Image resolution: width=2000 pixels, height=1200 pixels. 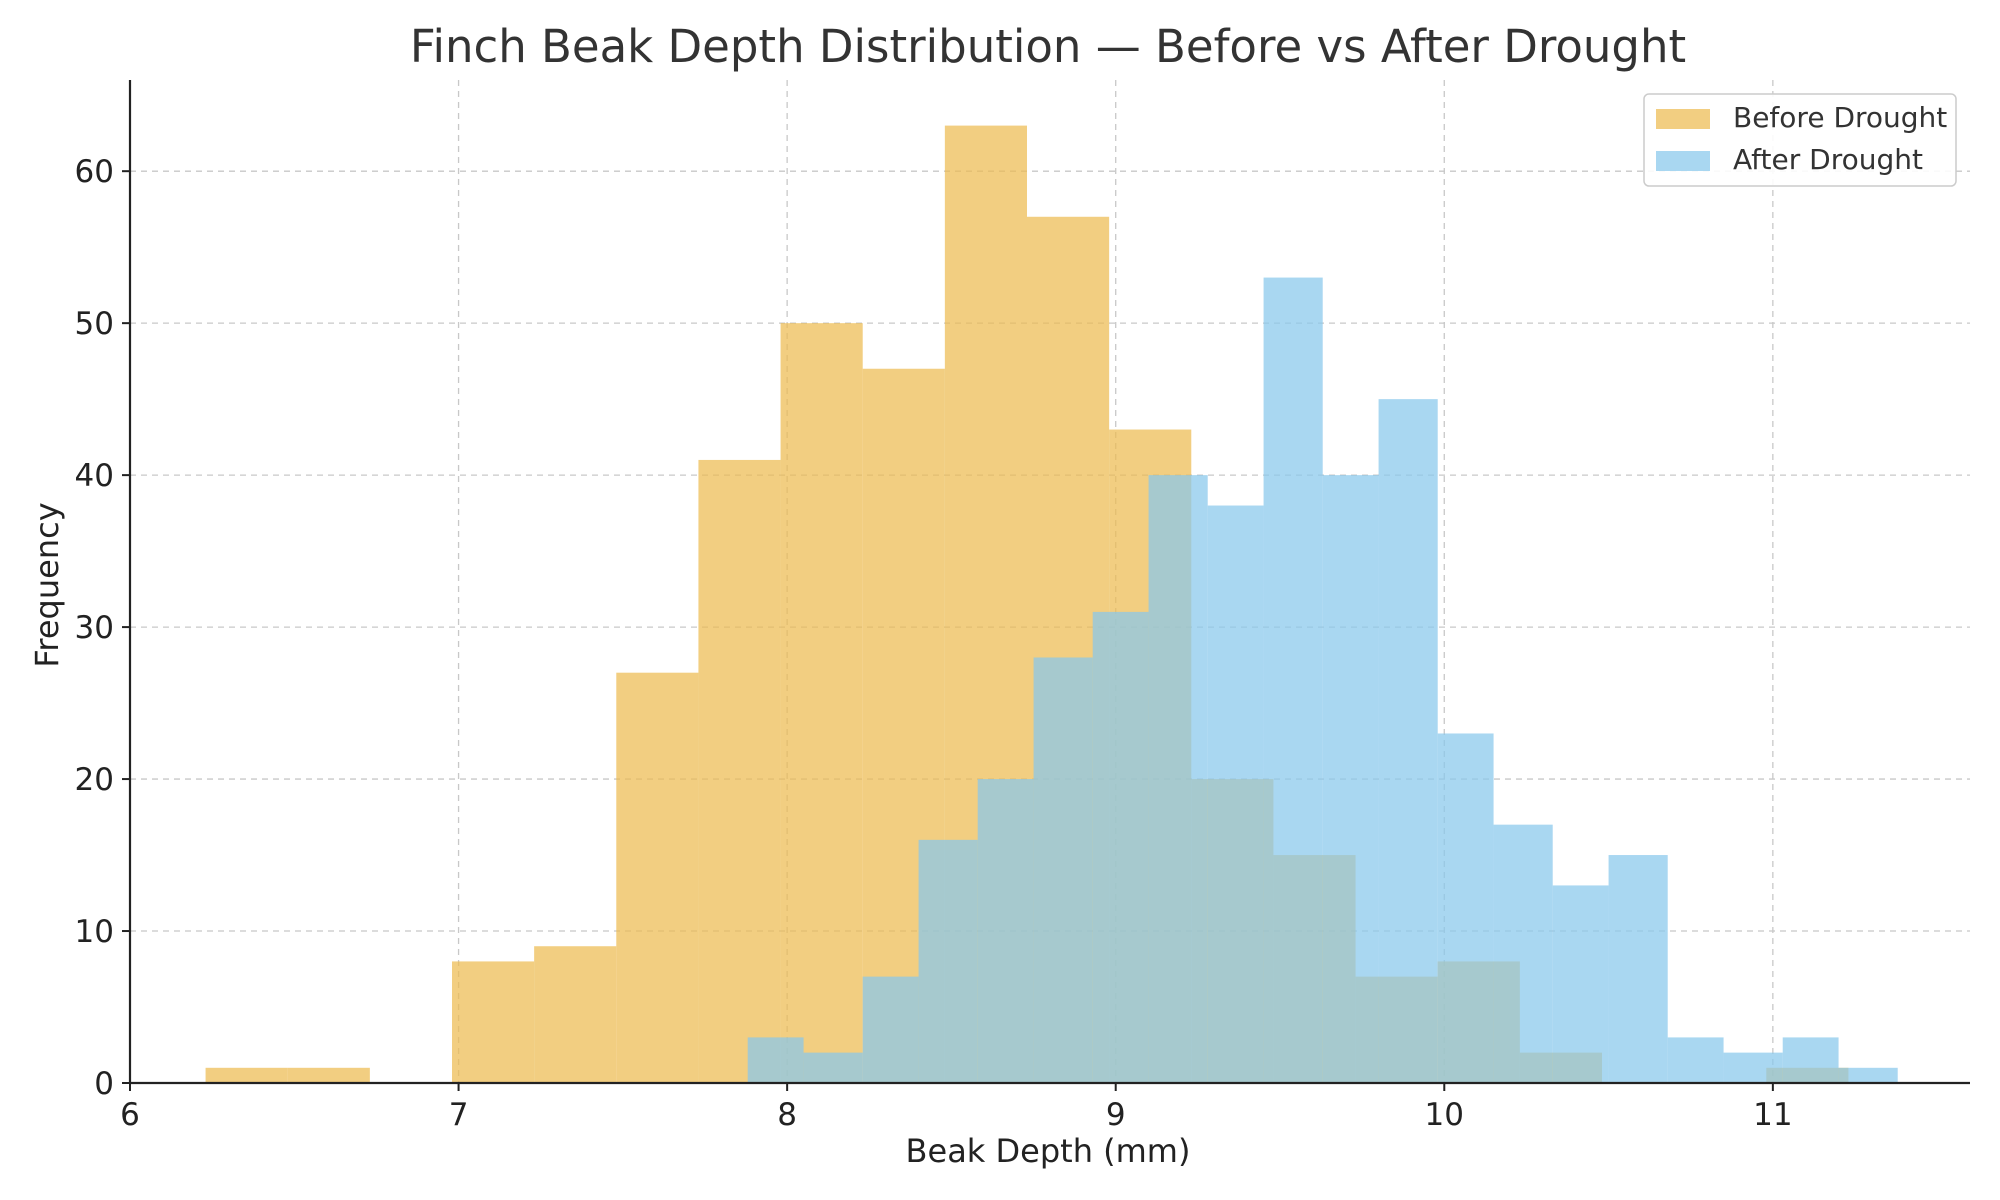 What do you see at coordinates (459, 1115) in the screenshot?
I see `x-tick-label: 7` at bounding box center [459, 1115].